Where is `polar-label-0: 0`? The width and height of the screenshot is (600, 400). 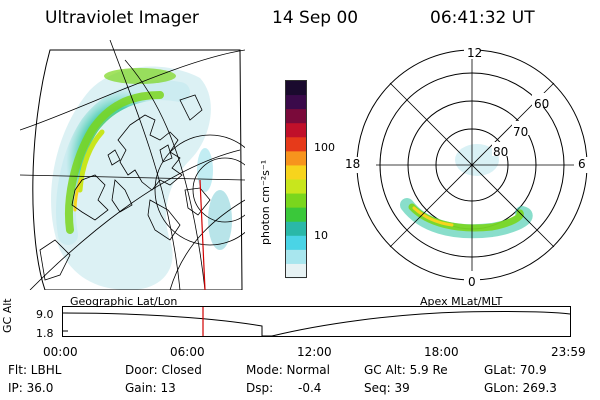 polar-label-0: 0 is located at coordinates (472, 282).